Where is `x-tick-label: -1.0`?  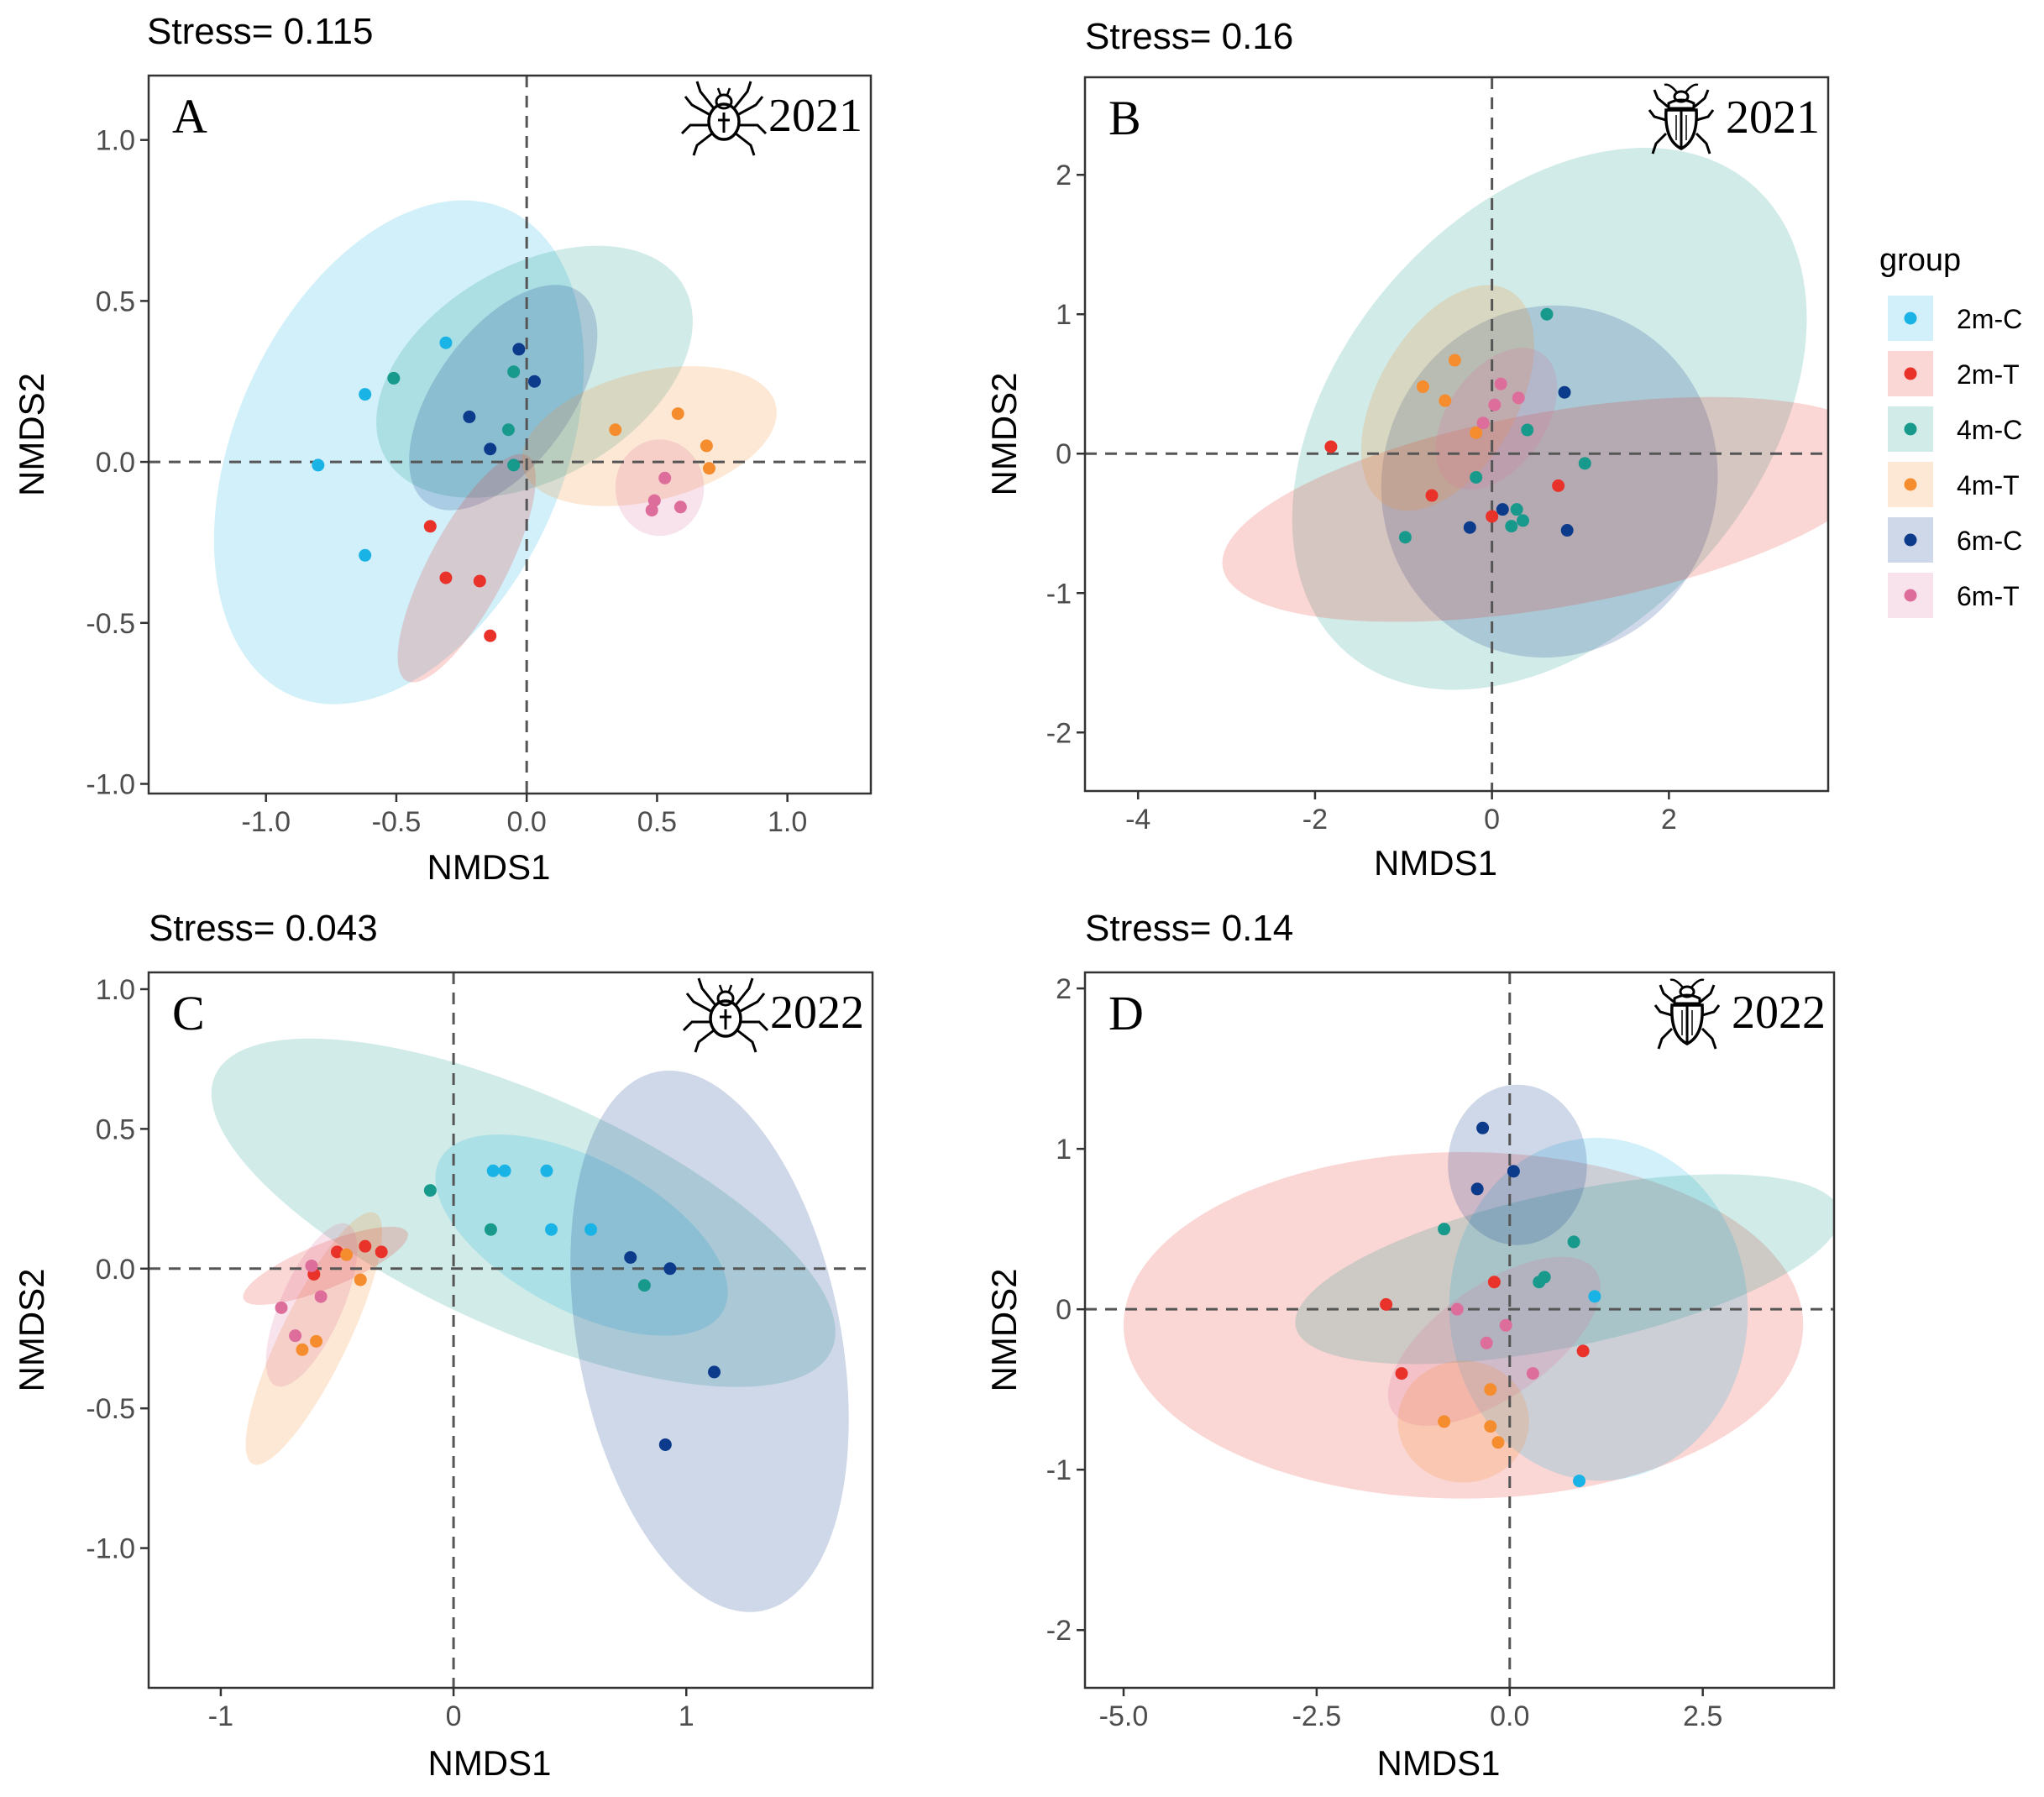 x-tick-label: -1.0 is located at coordinates (266, 822).